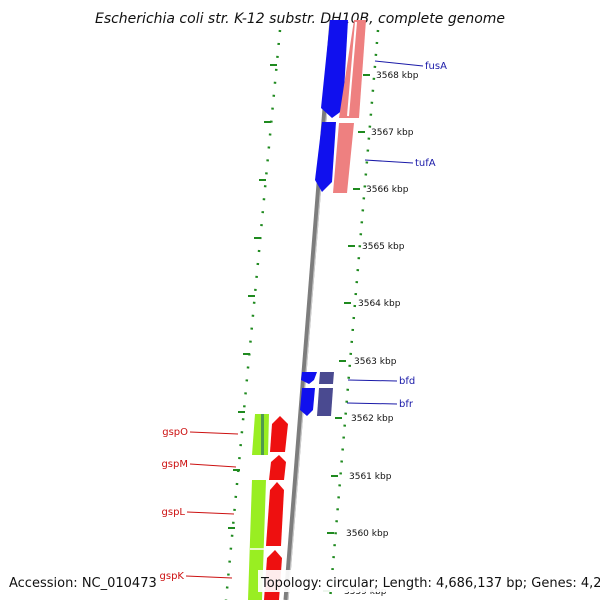 The width and height of the screenshot is (600, 600). I want to click on cds-top-group, so click(340, 106).